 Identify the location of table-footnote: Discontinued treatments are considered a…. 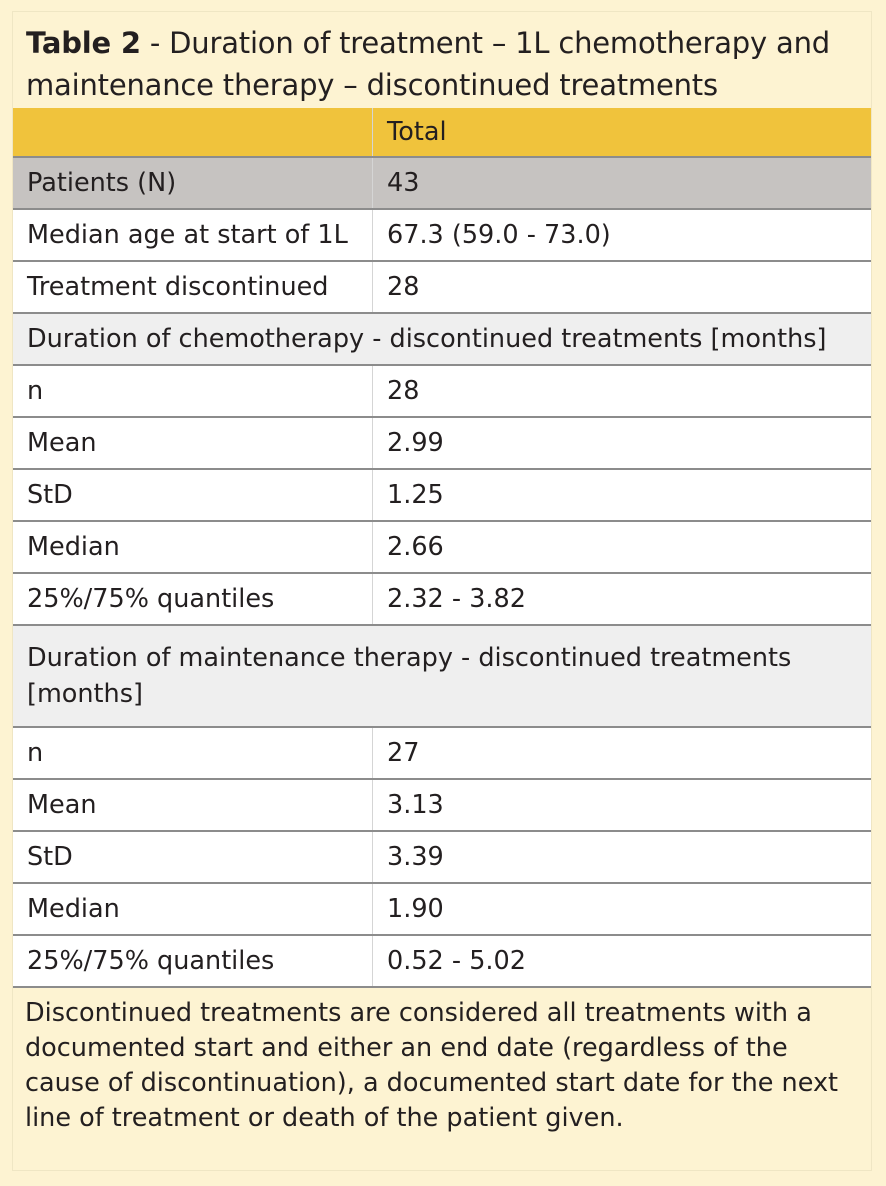
(432, 1065).